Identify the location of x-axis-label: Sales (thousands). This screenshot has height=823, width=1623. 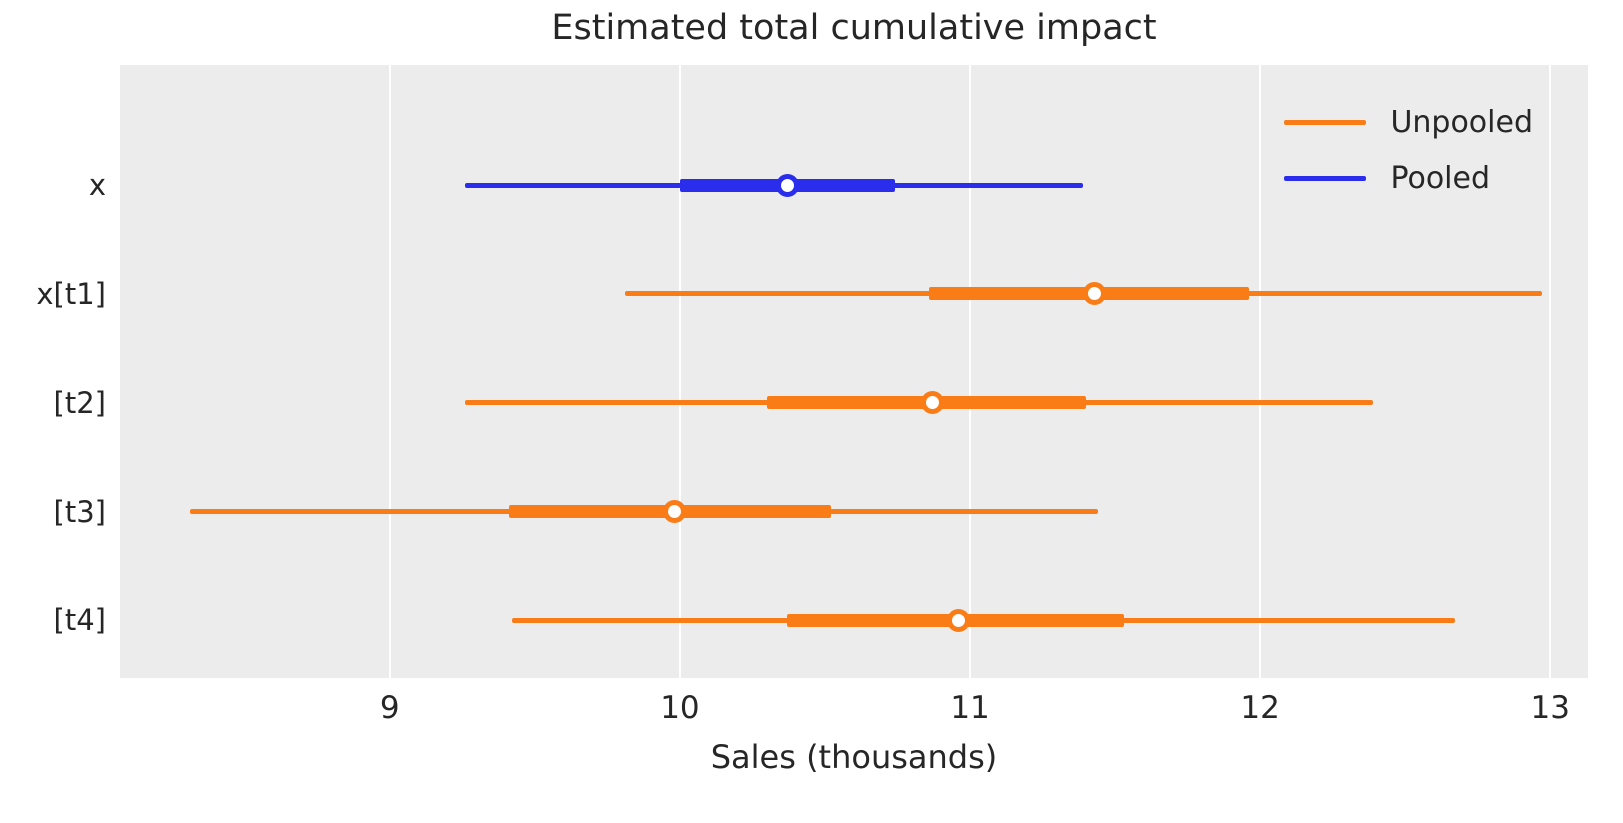
(854, 757).